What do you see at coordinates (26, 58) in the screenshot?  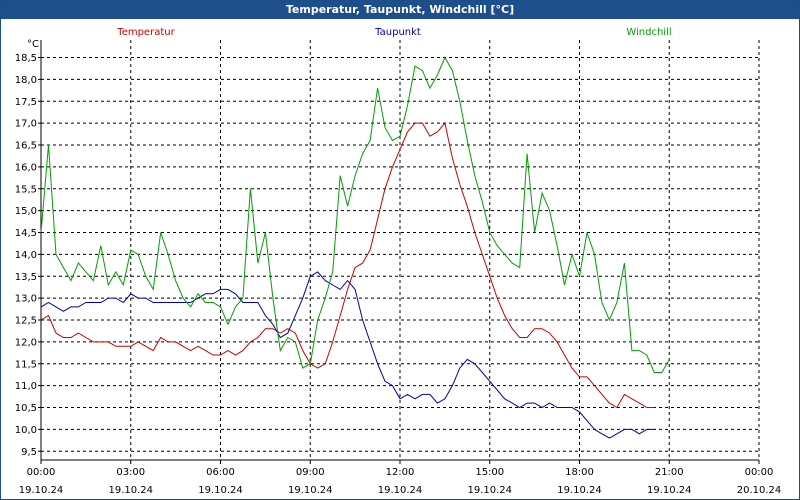 I see `y-tick-label: 18,5` at bounding box center [26, 58].